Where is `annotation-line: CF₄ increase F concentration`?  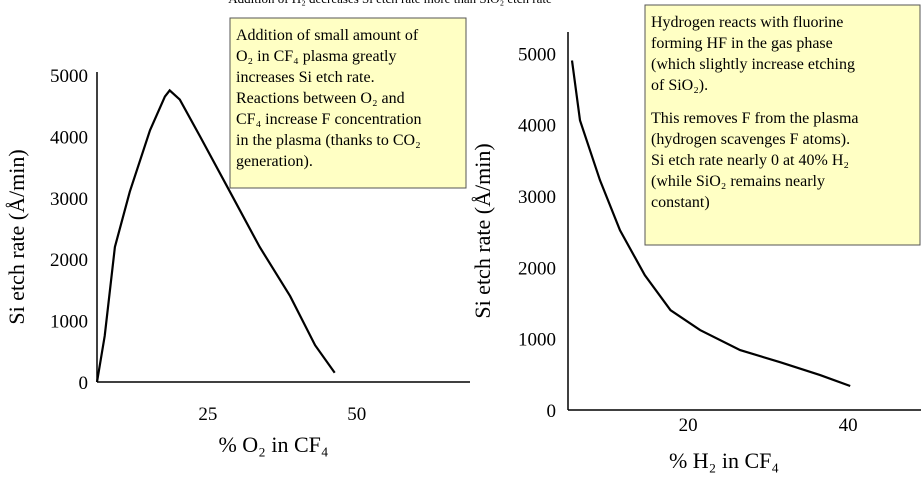 annotation-line: CF₄ increase F concentration is located at coordinates (329, 119).